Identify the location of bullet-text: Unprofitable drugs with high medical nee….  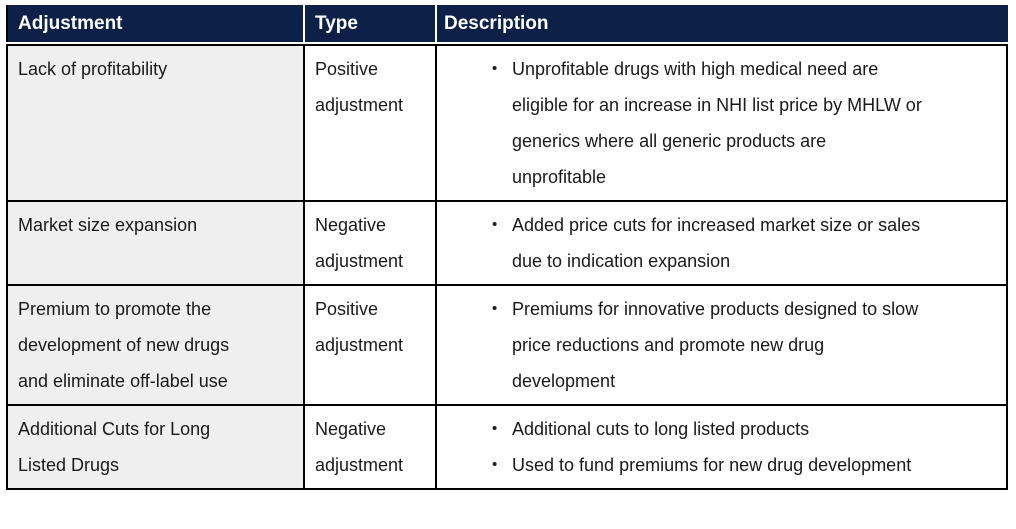
(717, 123).